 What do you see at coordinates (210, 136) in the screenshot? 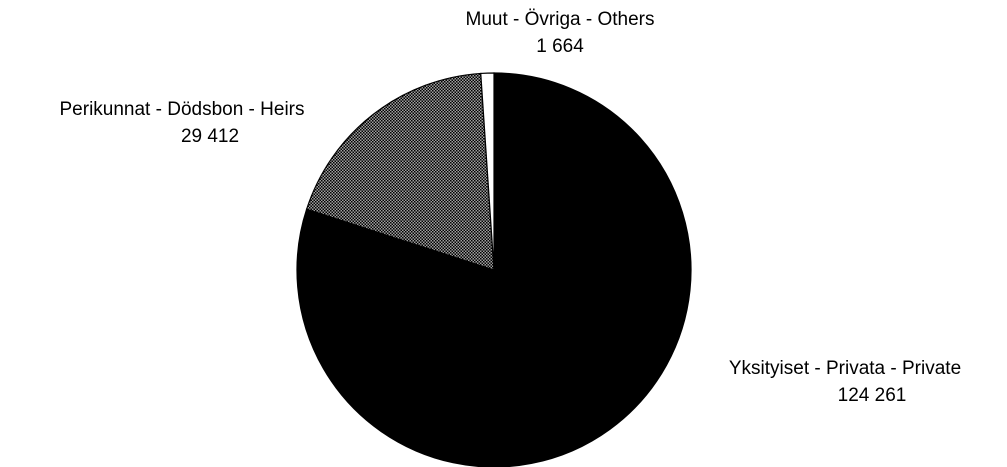
I see `slice-value: 29 412` at bounding box center [210, 136].